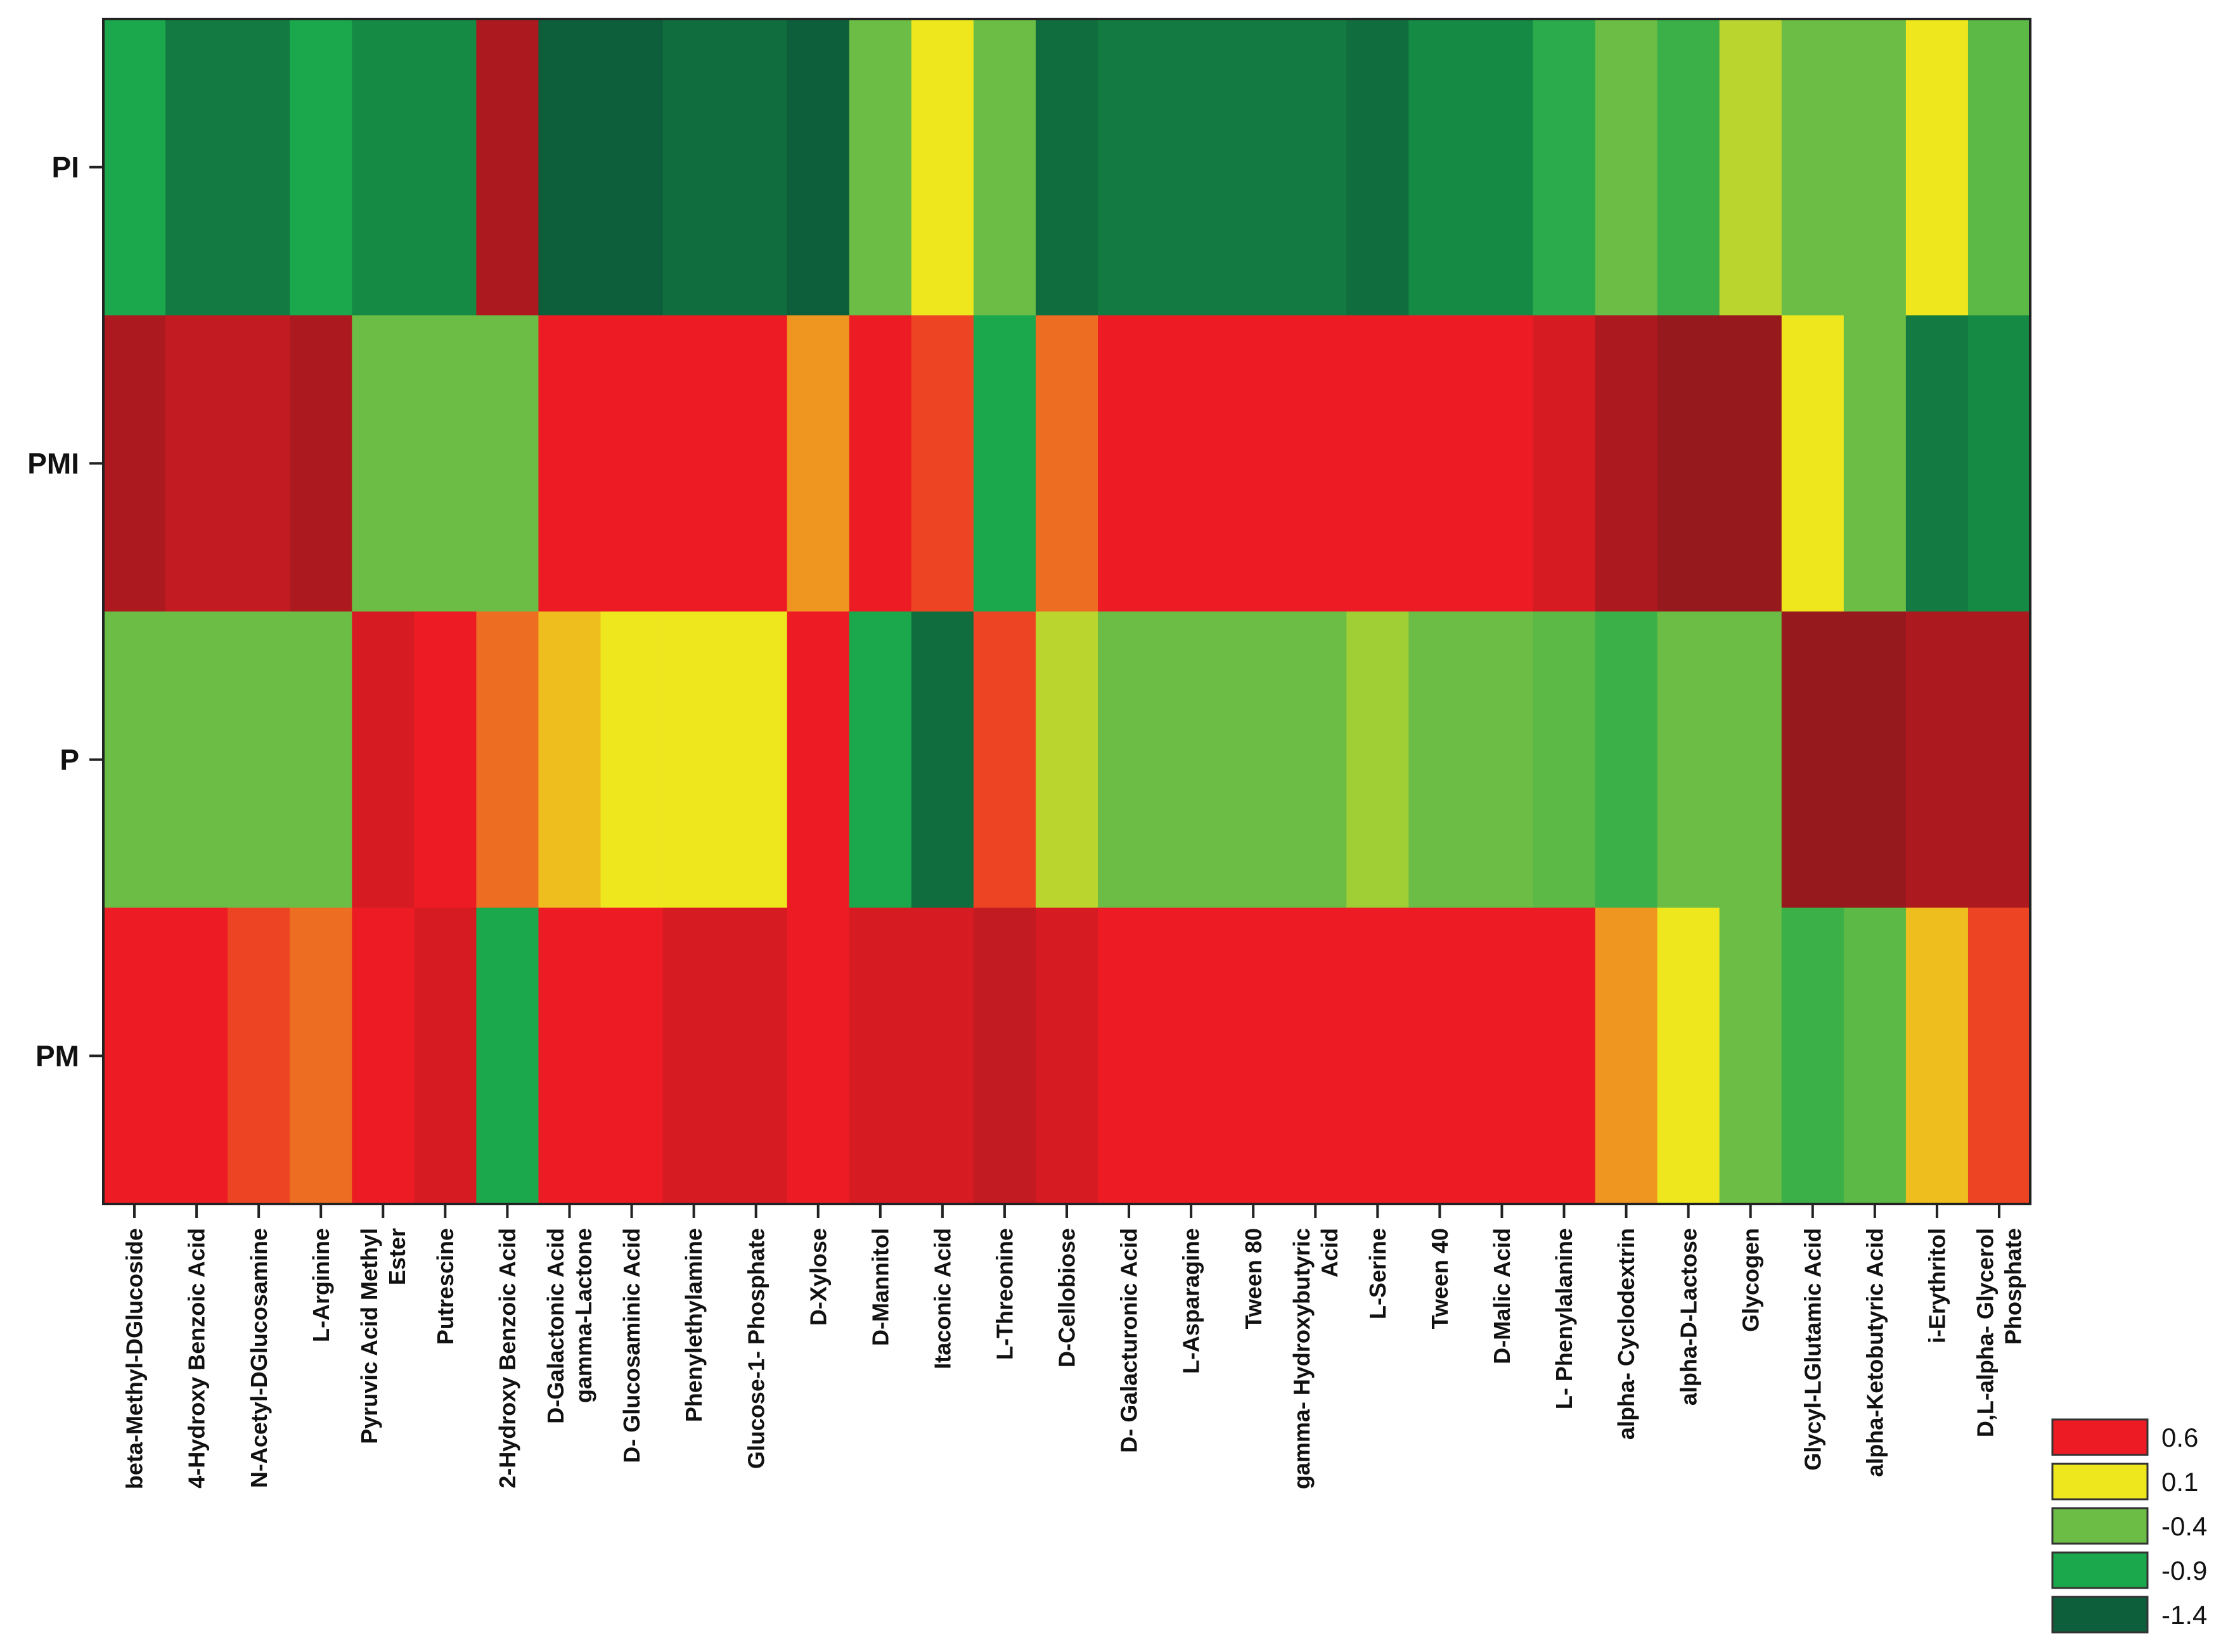 The image size is (2221, 1652). Describe the element at coordinates (2179, 1437) in the screenshot. I see `legend-label: 0.6` at that location.